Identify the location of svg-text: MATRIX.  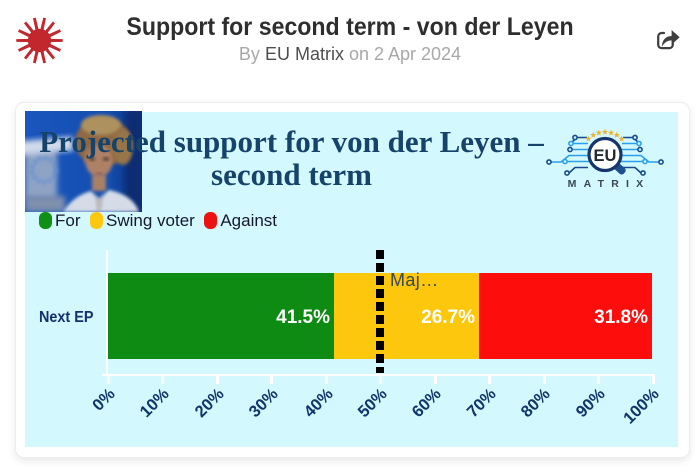
(609, 184).